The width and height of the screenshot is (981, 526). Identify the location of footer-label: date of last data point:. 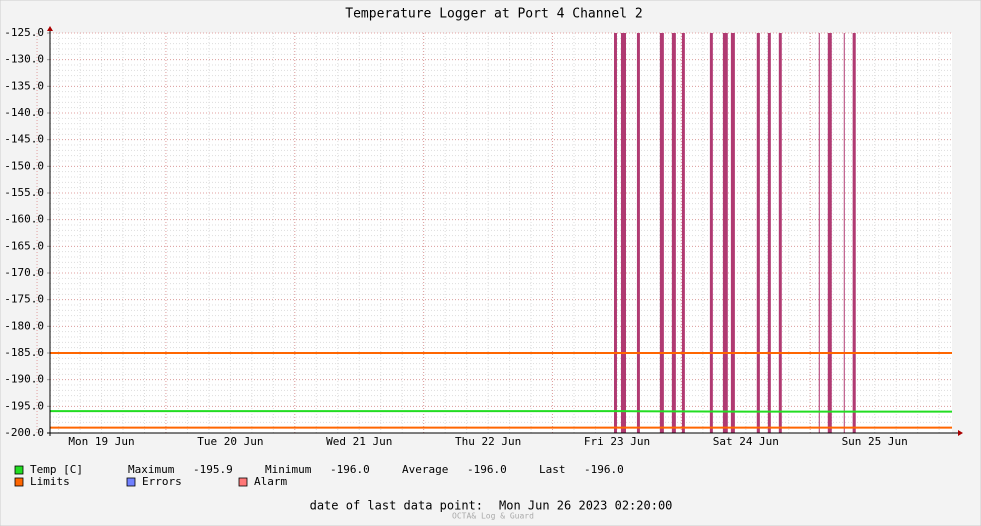
(396, 506).